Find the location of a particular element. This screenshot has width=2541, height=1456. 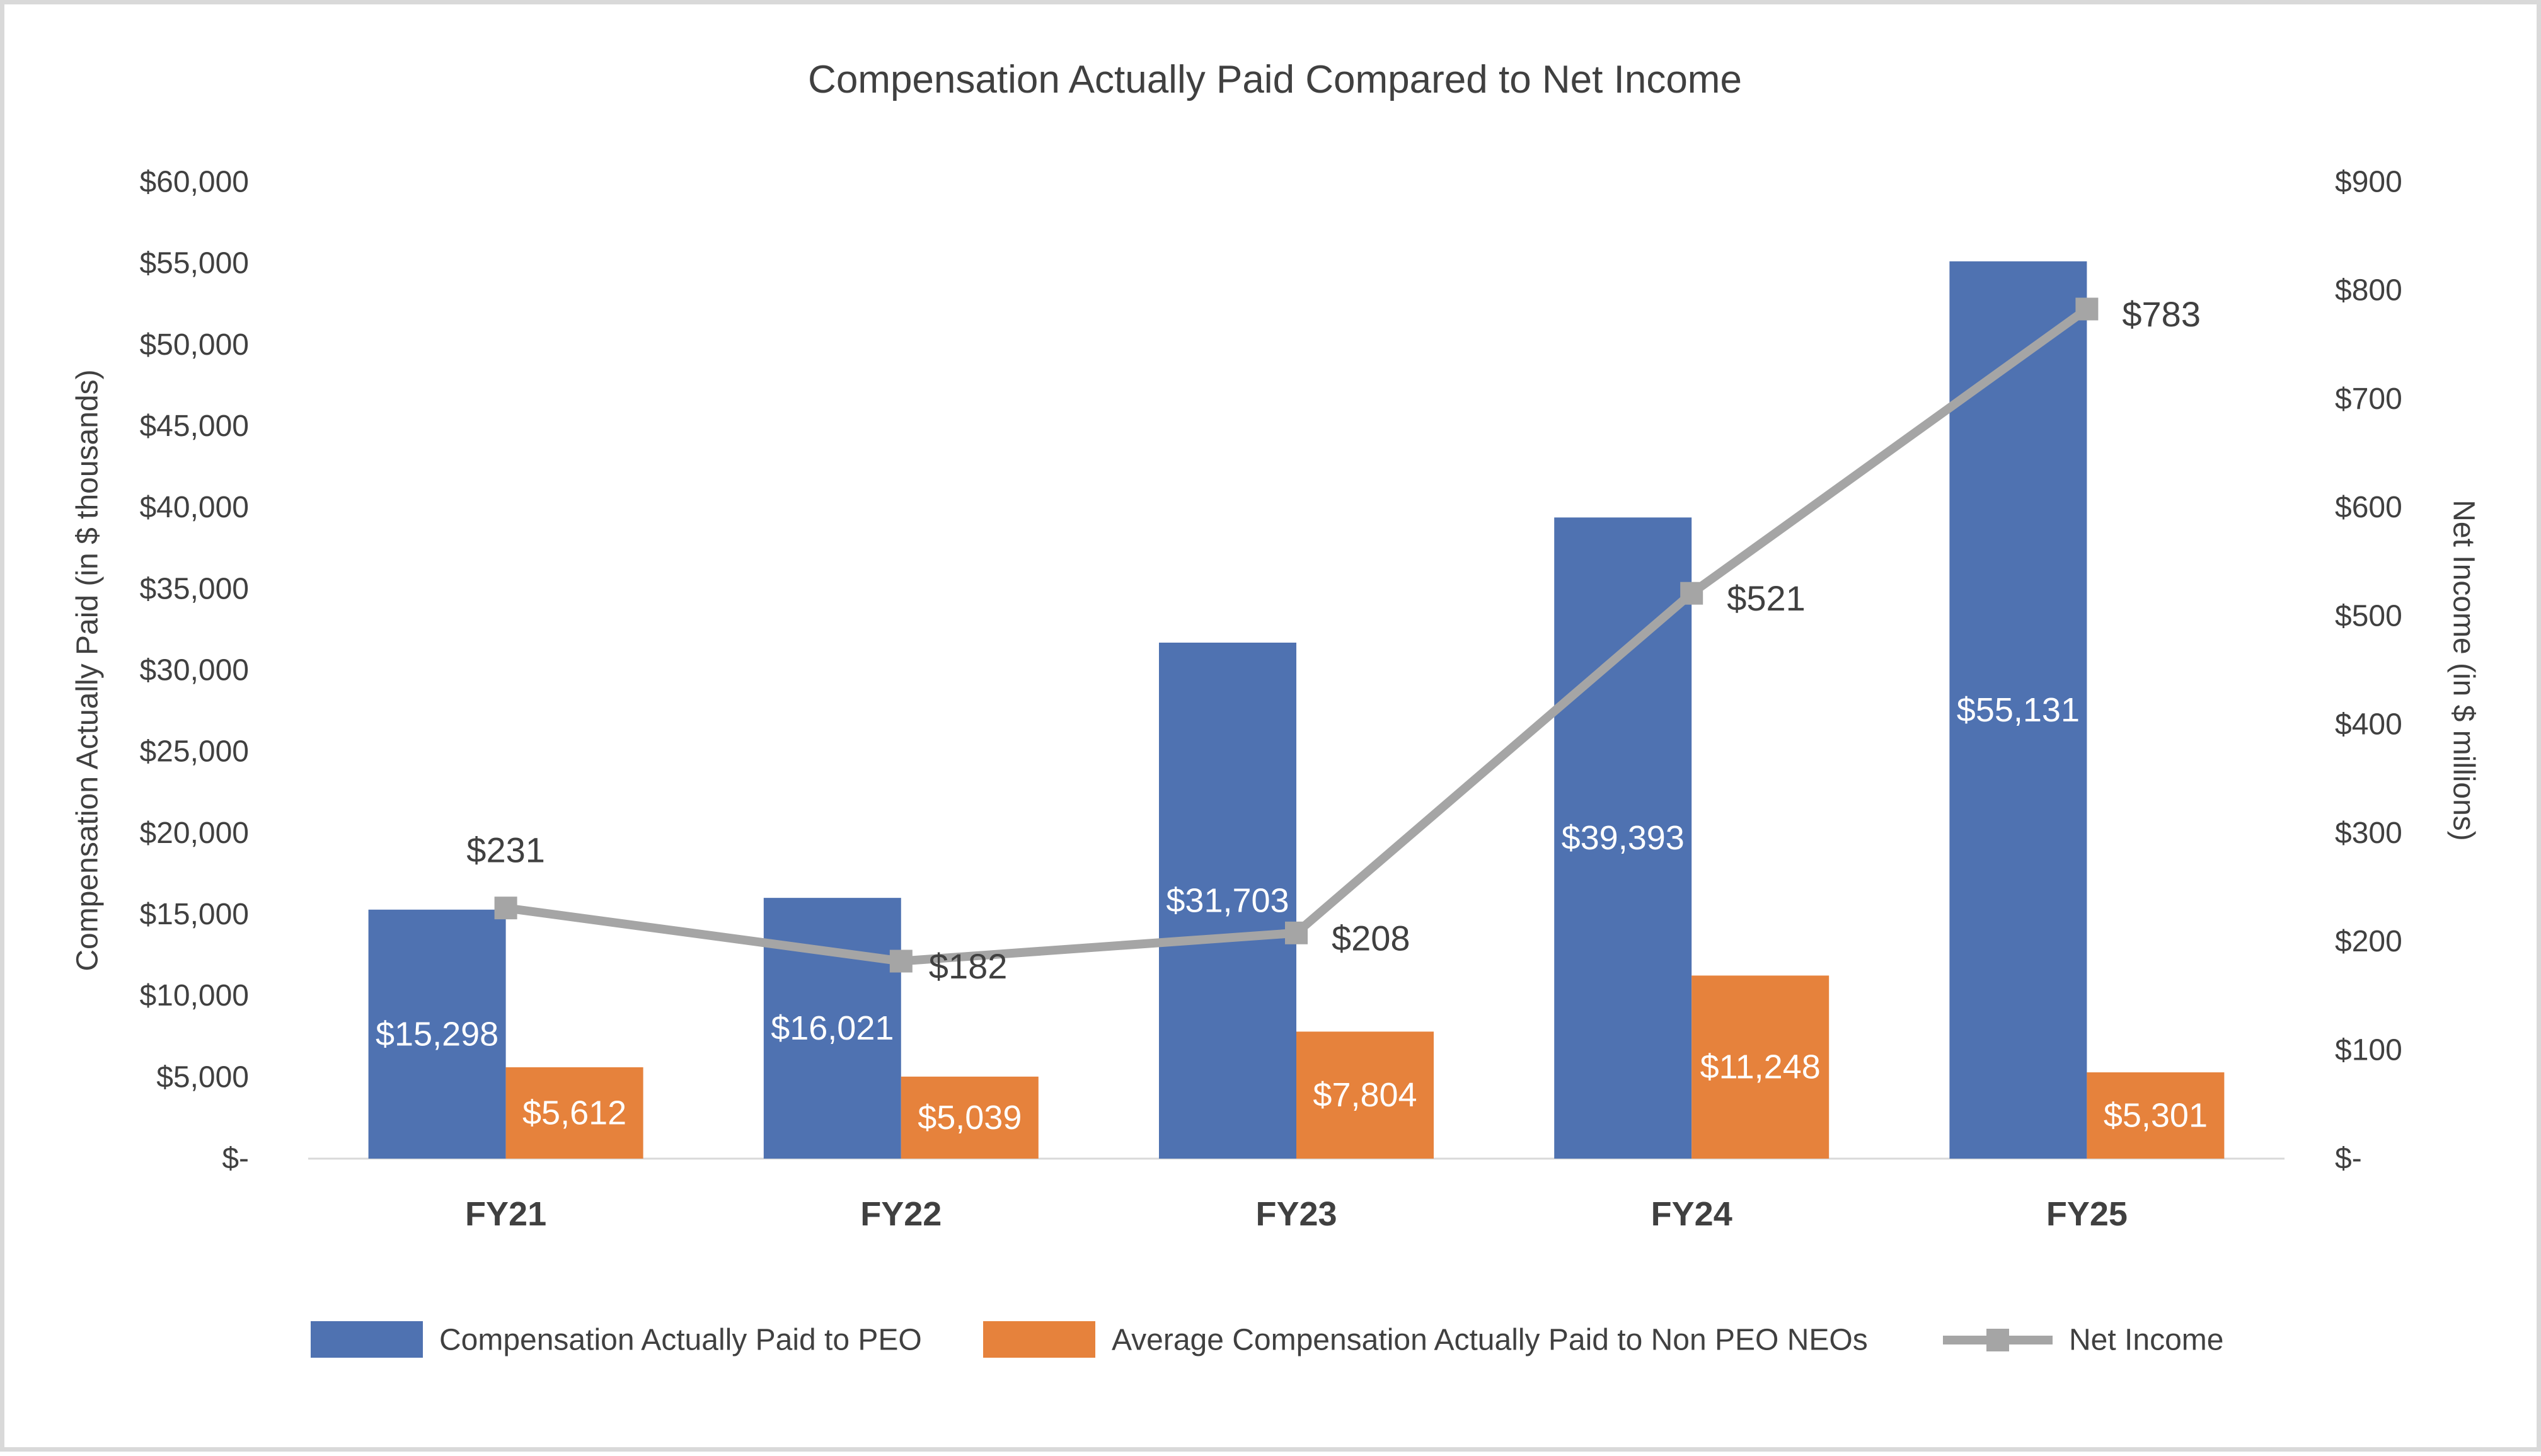

y-left-tick-label: $20,000 is located at coordinates (194, 833).